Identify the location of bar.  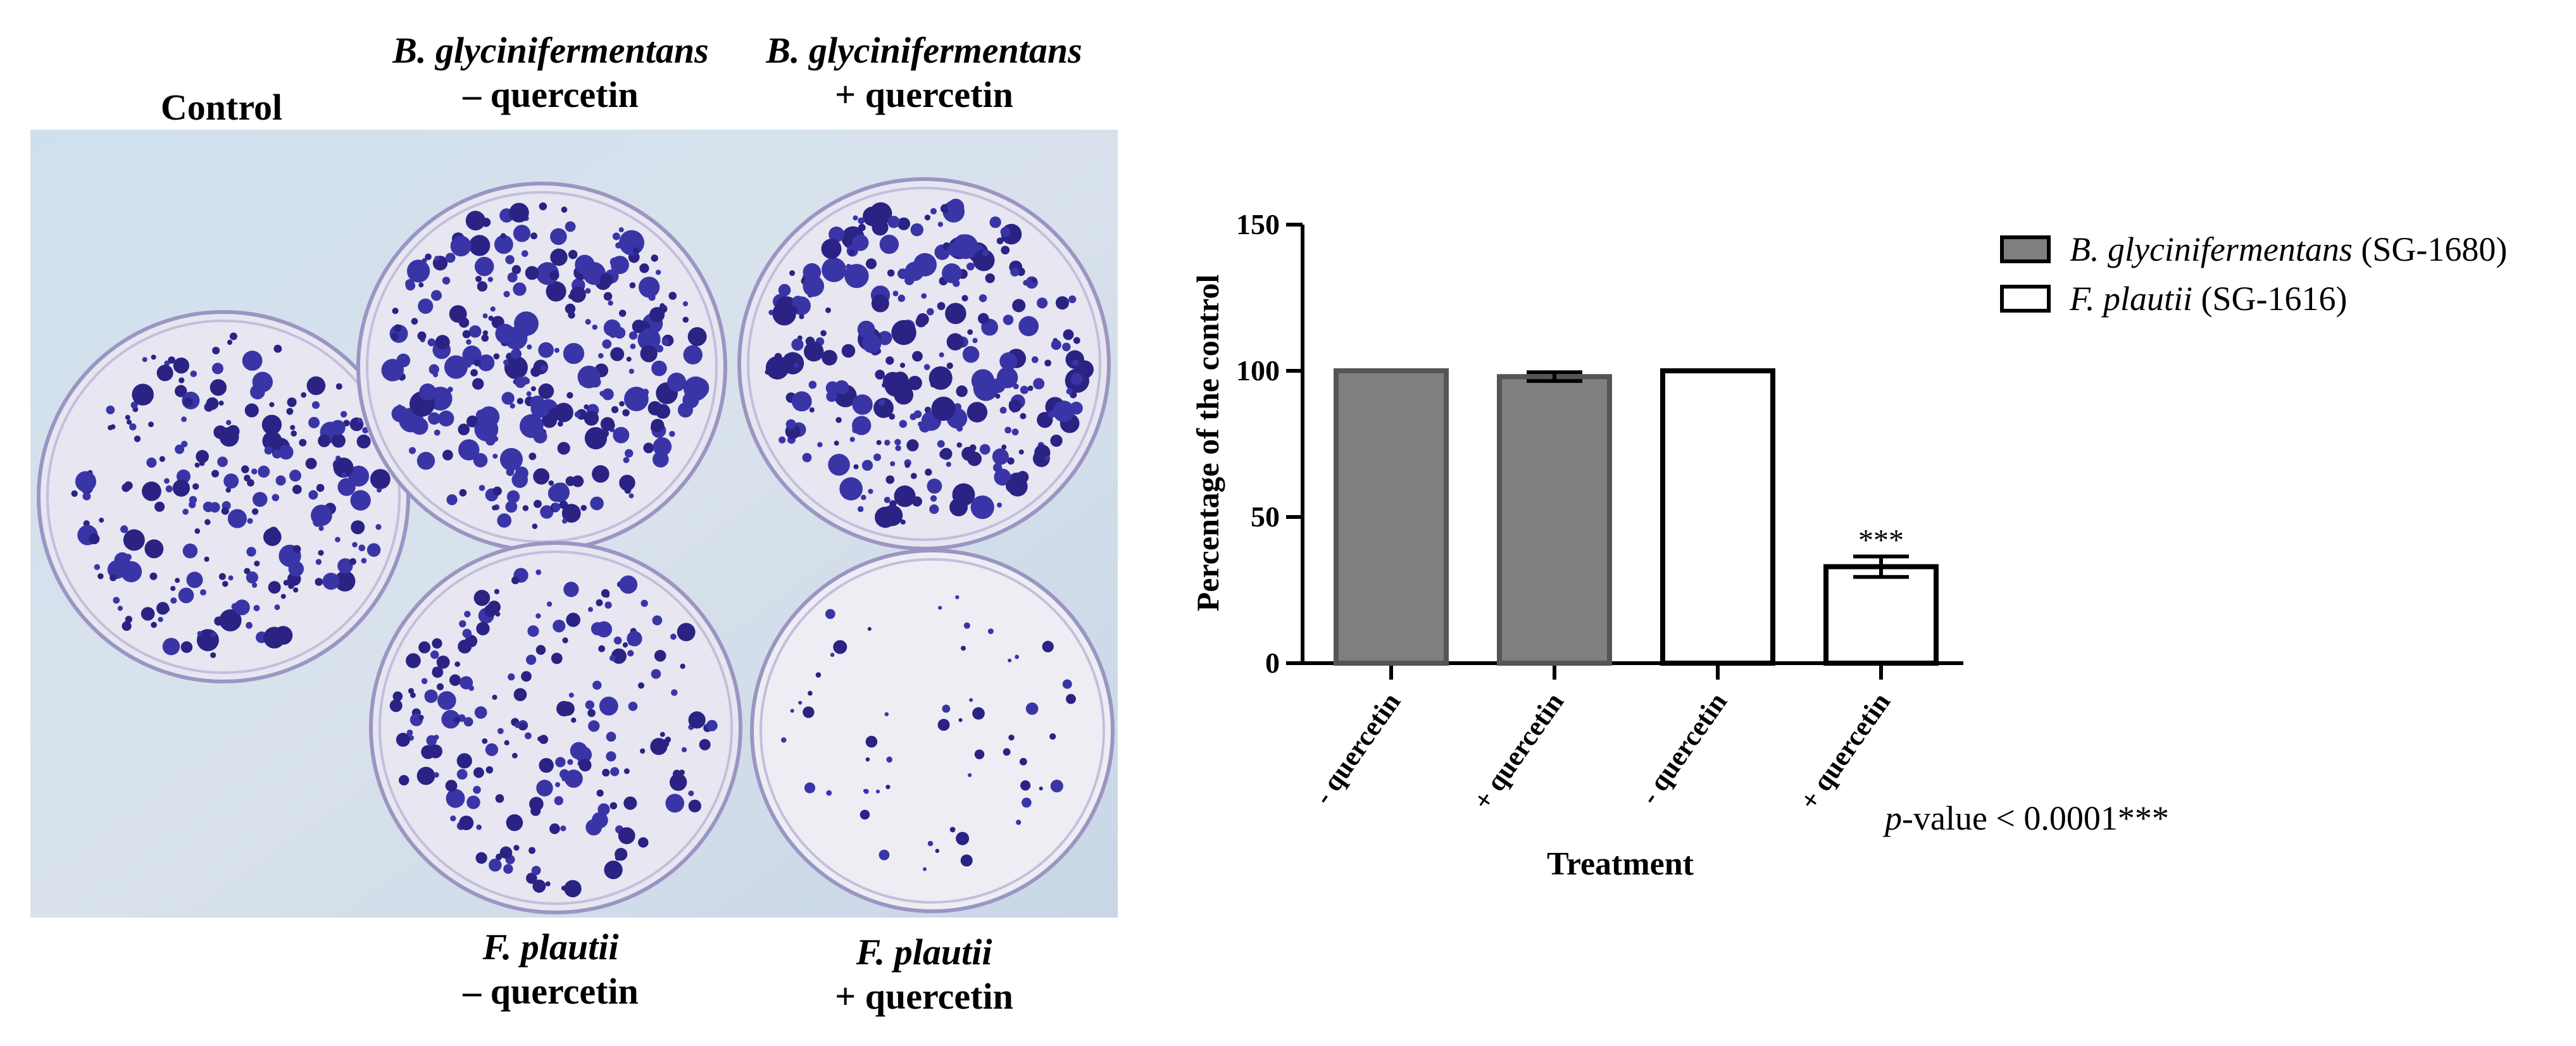
(1391, 517).